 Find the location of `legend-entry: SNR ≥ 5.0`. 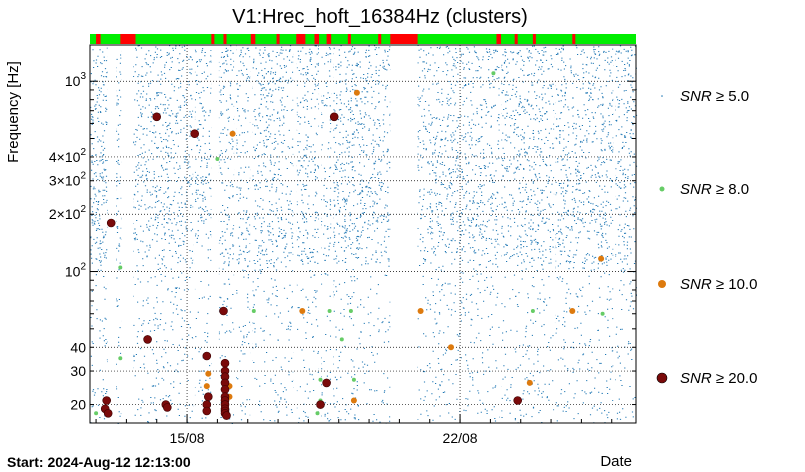

legend-entry: SNR ≥ 5.0 is located at coordinates (714, 96).